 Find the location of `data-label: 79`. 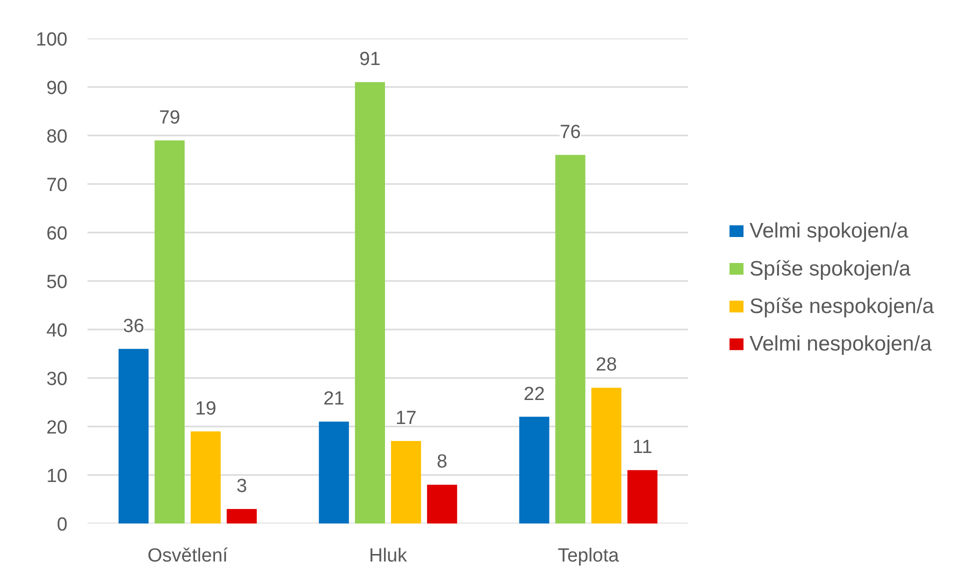

data-label: 79 is located at coordinates (169, 117).